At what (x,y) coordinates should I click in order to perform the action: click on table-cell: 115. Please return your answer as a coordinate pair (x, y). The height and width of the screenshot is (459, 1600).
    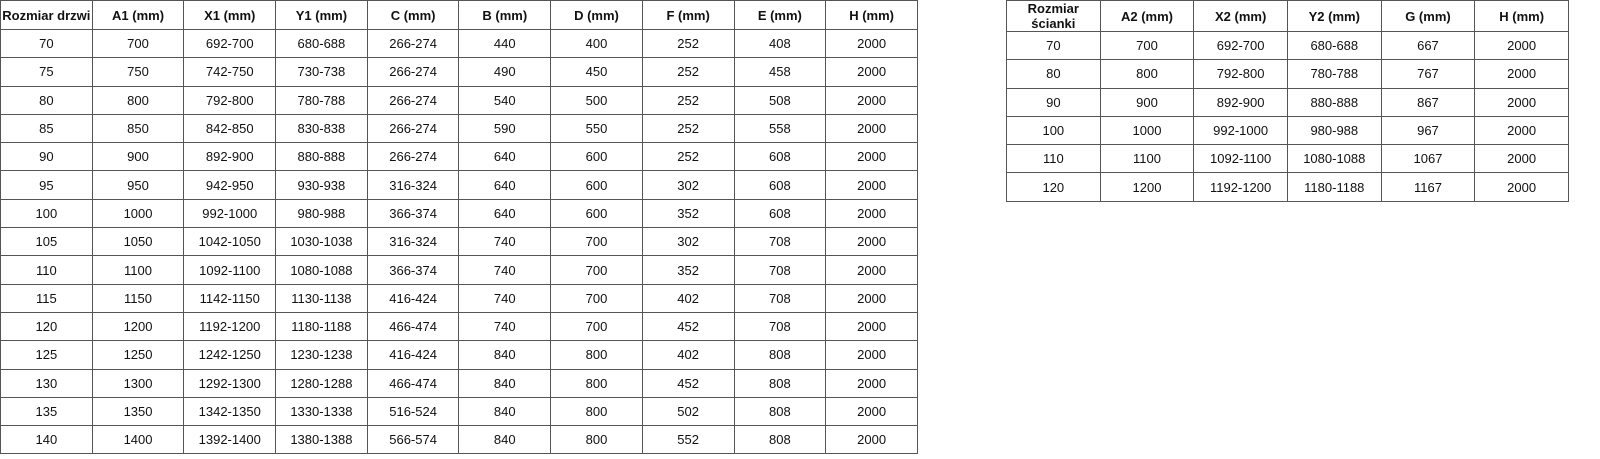
    Looking at the image, I should click on (46, 298).